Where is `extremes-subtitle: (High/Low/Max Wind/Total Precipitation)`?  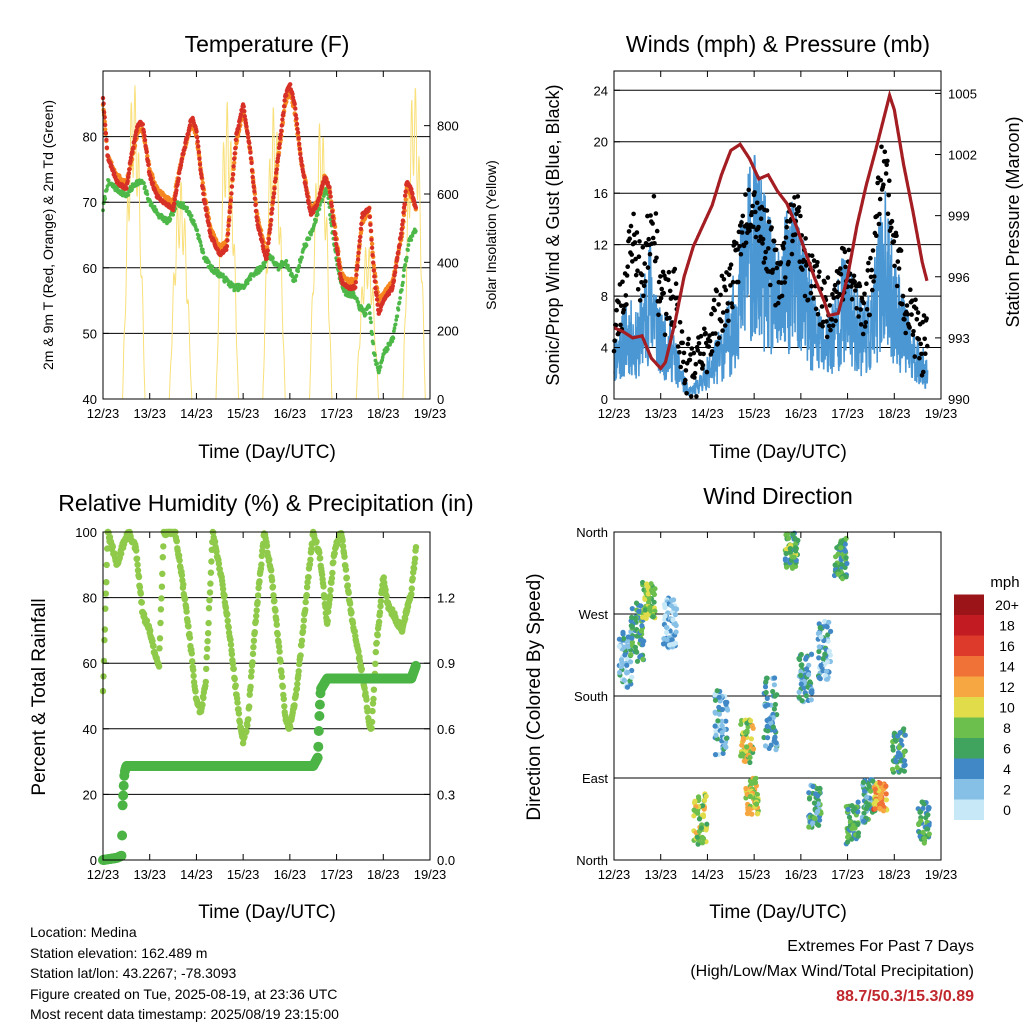 extremes-subtitle: (High/Low/Max Wind/Total Precipitation) is located at coordinates (832, 971).